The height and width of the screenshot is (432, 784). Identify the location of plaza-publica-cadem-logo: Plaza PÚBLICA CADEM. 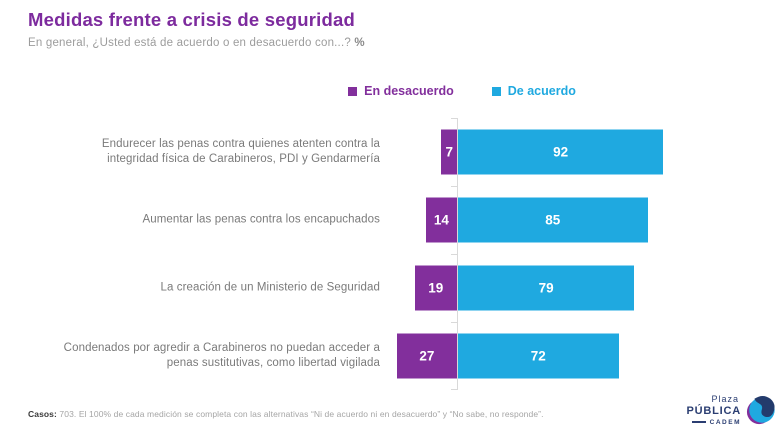
(731, 409).